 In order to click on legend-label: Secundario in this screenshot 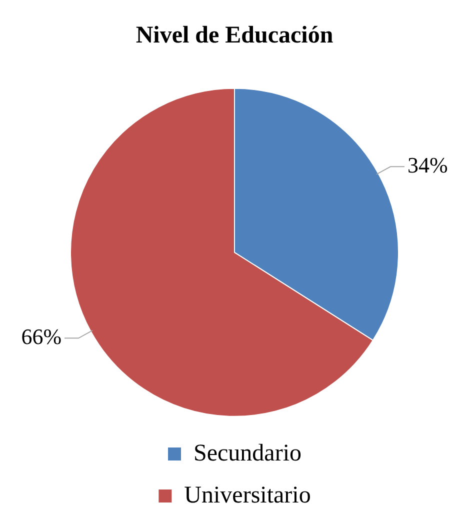, I will do `click(248, 453)`.